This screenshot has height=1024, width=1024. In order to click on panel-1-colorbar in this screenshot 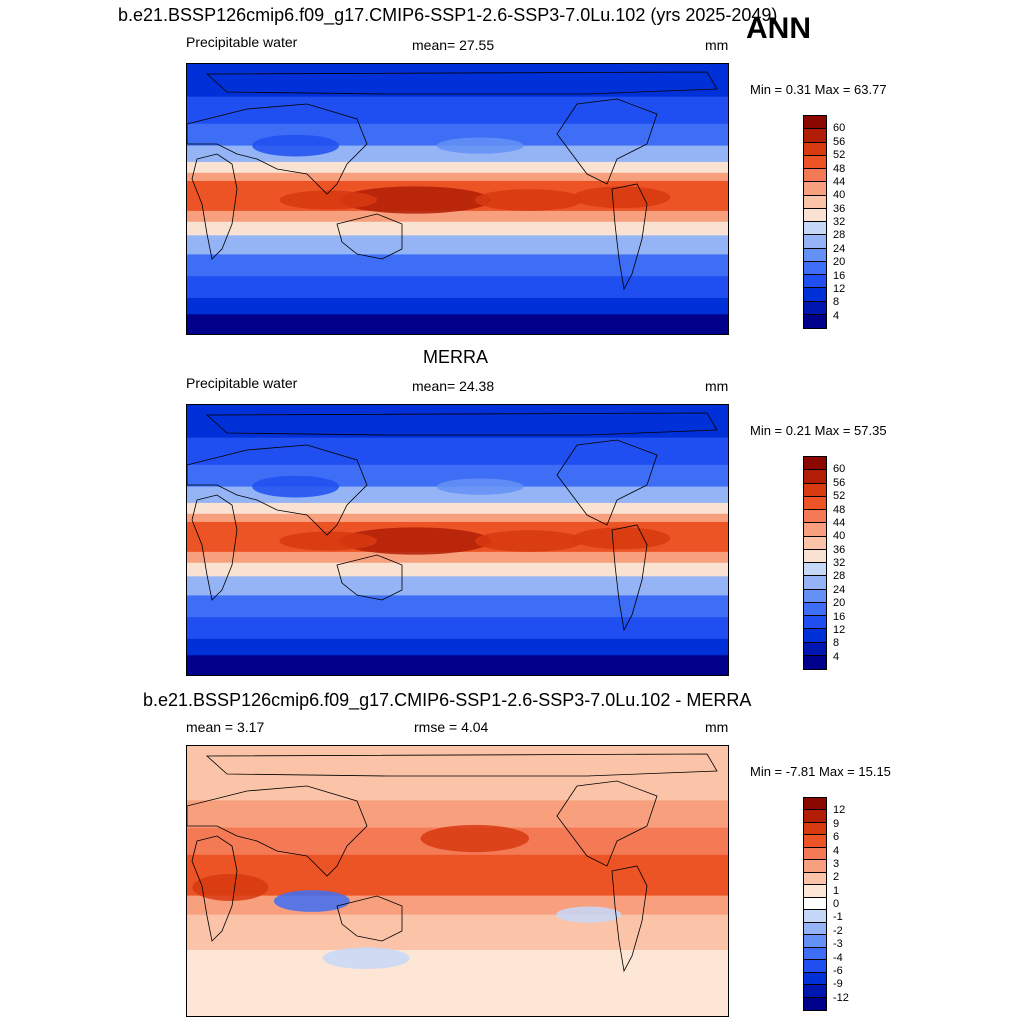, I will do `click(815, 222)`.